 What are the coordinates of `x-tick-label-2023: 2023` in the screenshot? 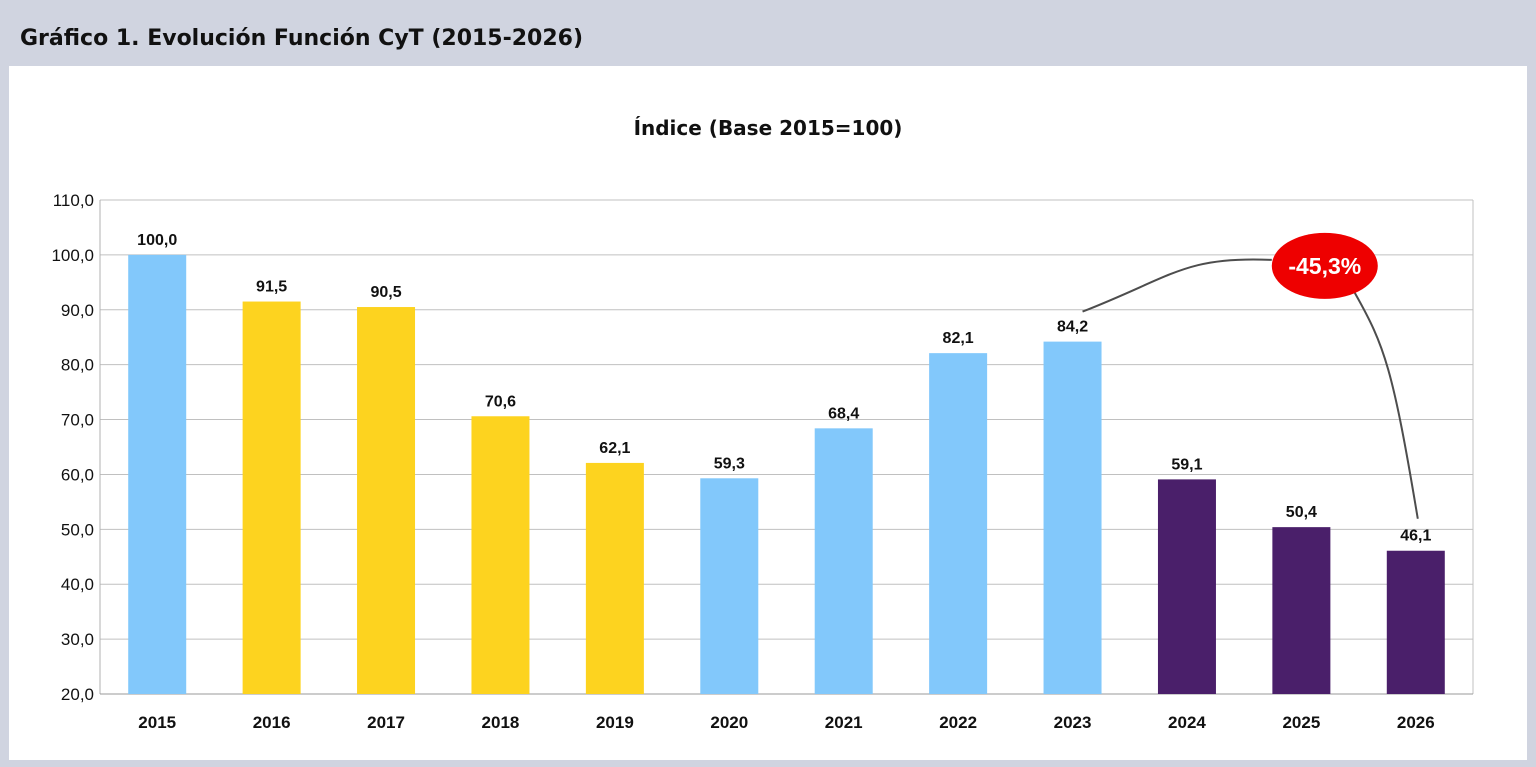 It's located at (1073, 722).